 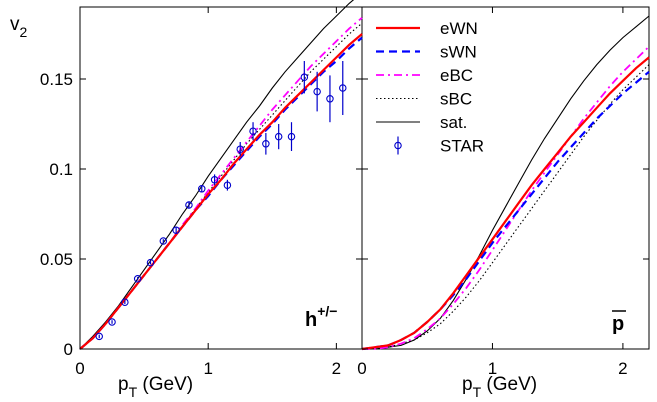 What do you see at coordinates (61, 169) in the screenshot?
I see `y-tick-label: 0.1` at bounding box center [61, 169].